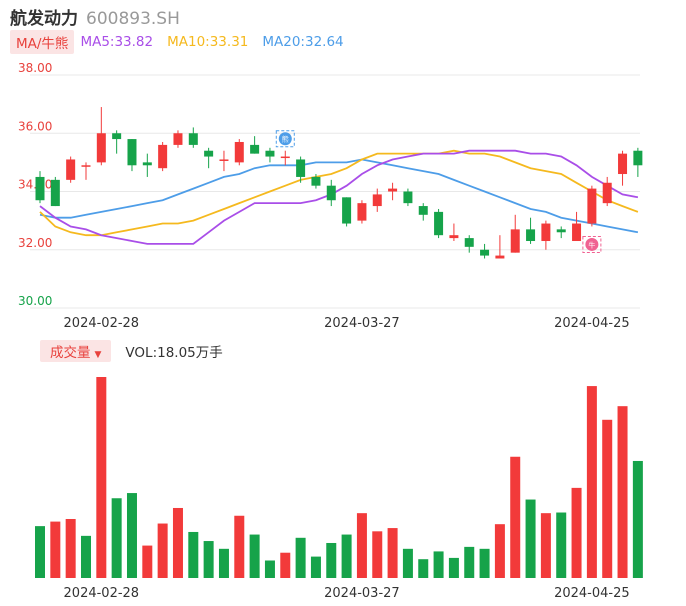 The image size is (686, 606). What do you see at coordinates (35, 68) in the screenshot?
I see `y-tick-label: 38.00` at bounding box center [35, 68].